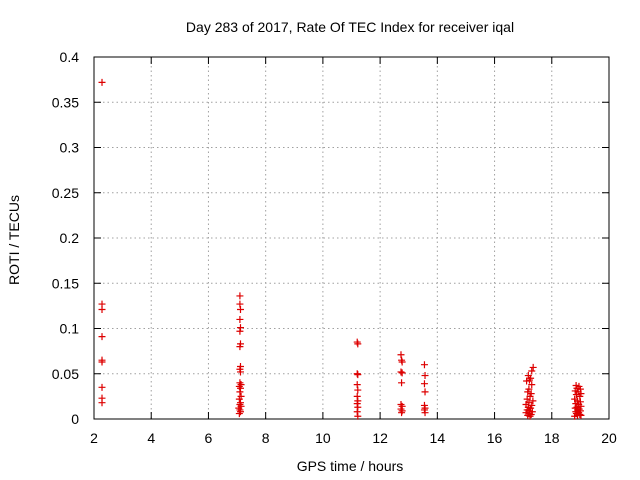  Describe the element at coordinates (94, 438) in the screenshot. I see `x-tick-label: 2` at that location.